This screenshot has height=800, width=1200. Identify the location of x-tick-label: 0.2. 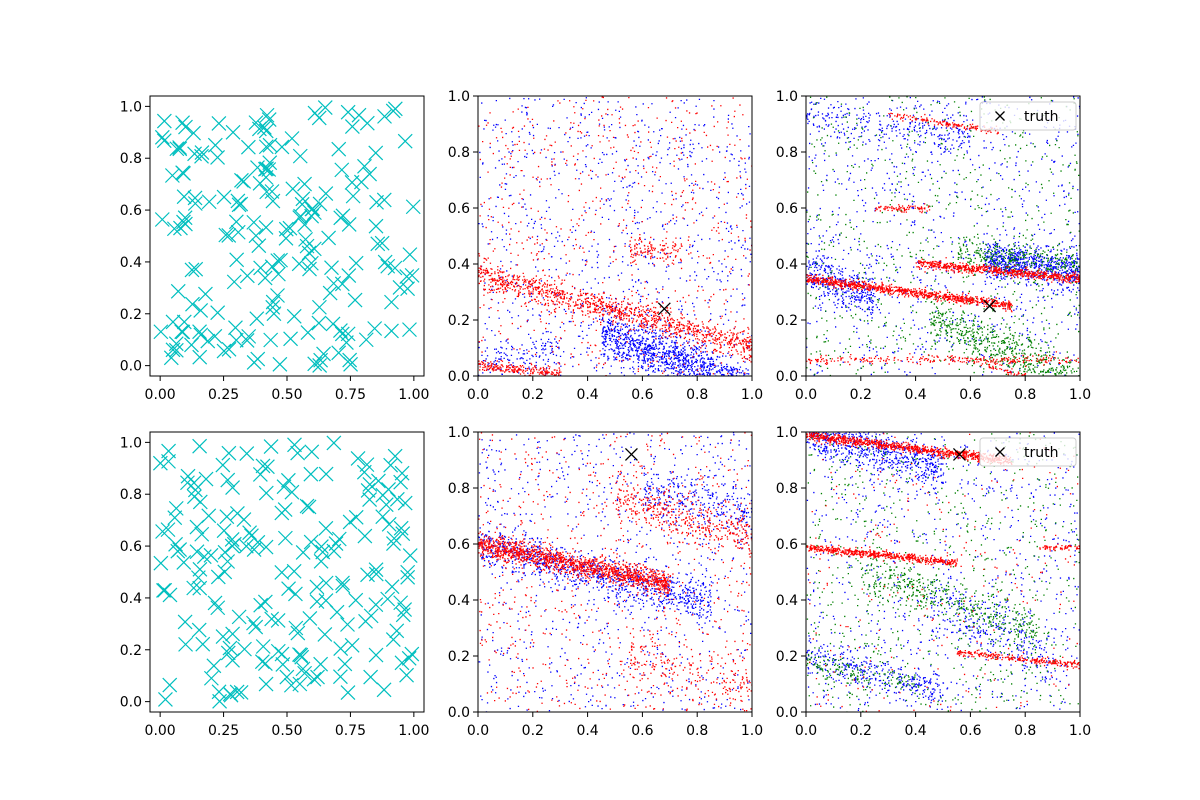
(861, 731).